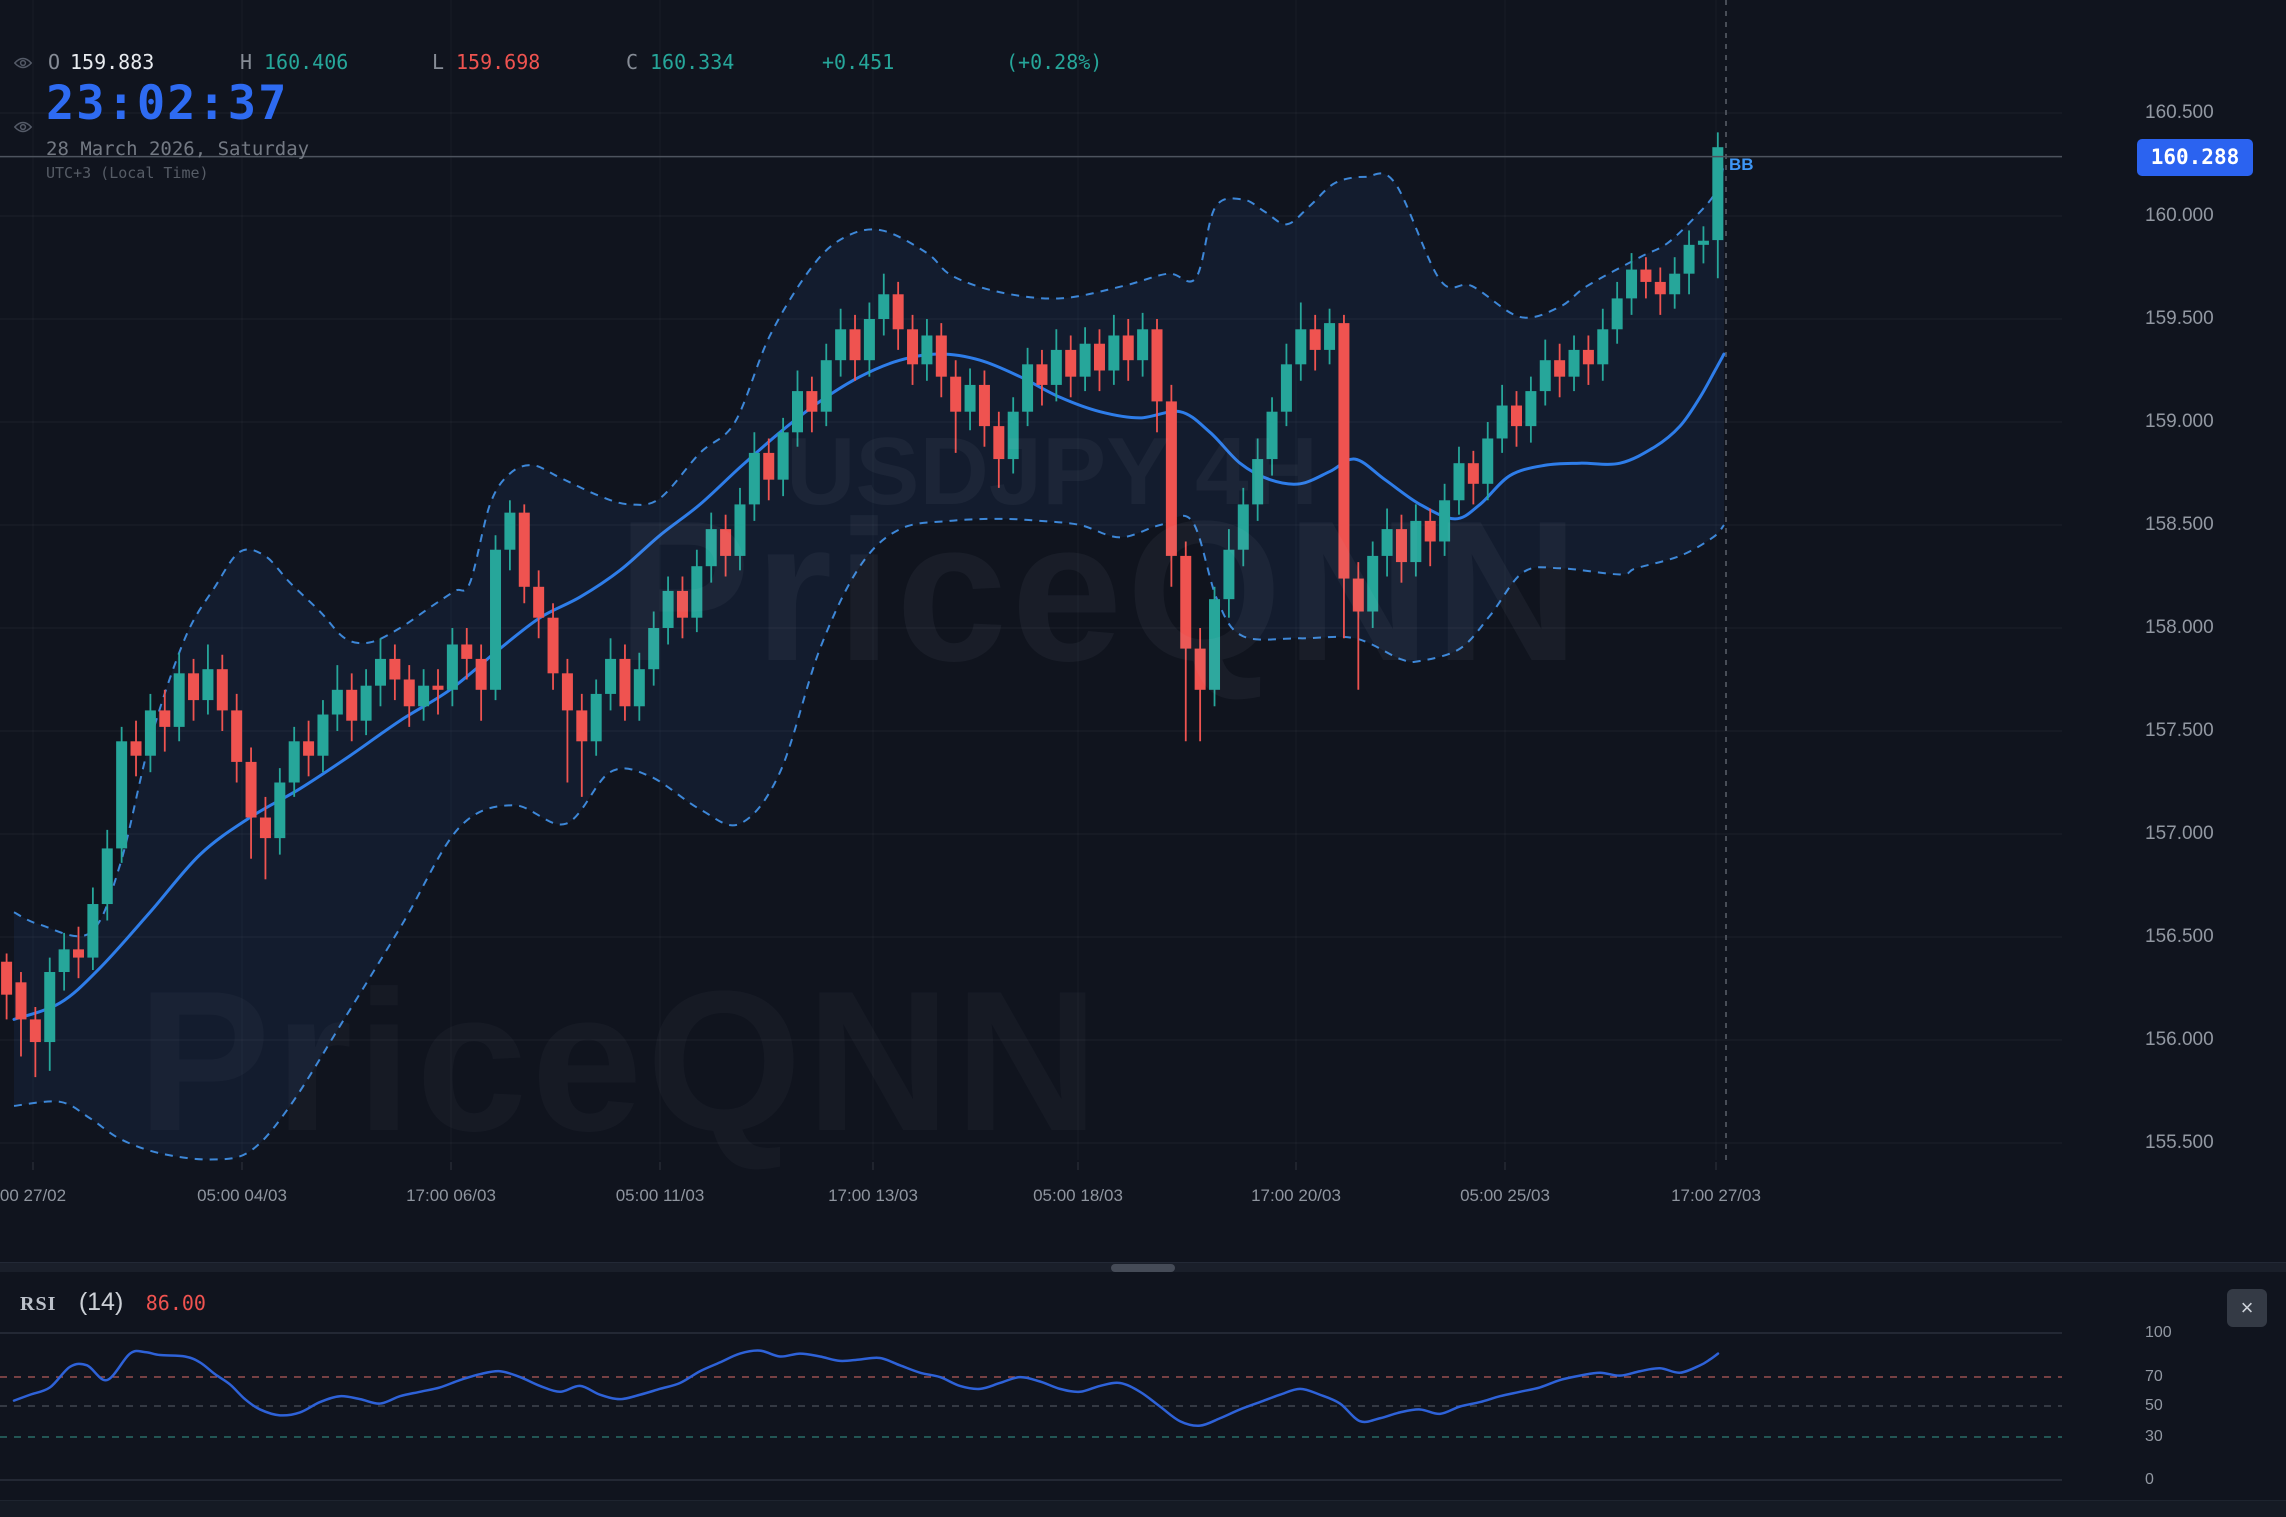 This screenshot has height=1517, width=2286. What do you see at coordinates (2179, 730) in the screenshot?
I see `price-axis-label: 157.500` at bounding box center [2179, 730].